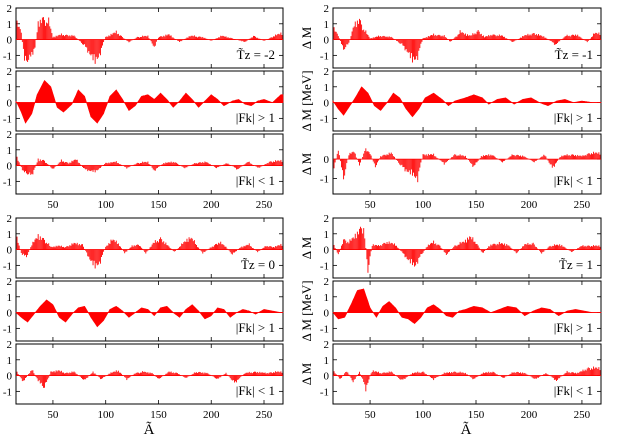 This screenshot has height=439, width=628. Describe the element at coordinates (576, 264) in the screenshot. I see `panel-annotation: T̃z = 1` at that location.